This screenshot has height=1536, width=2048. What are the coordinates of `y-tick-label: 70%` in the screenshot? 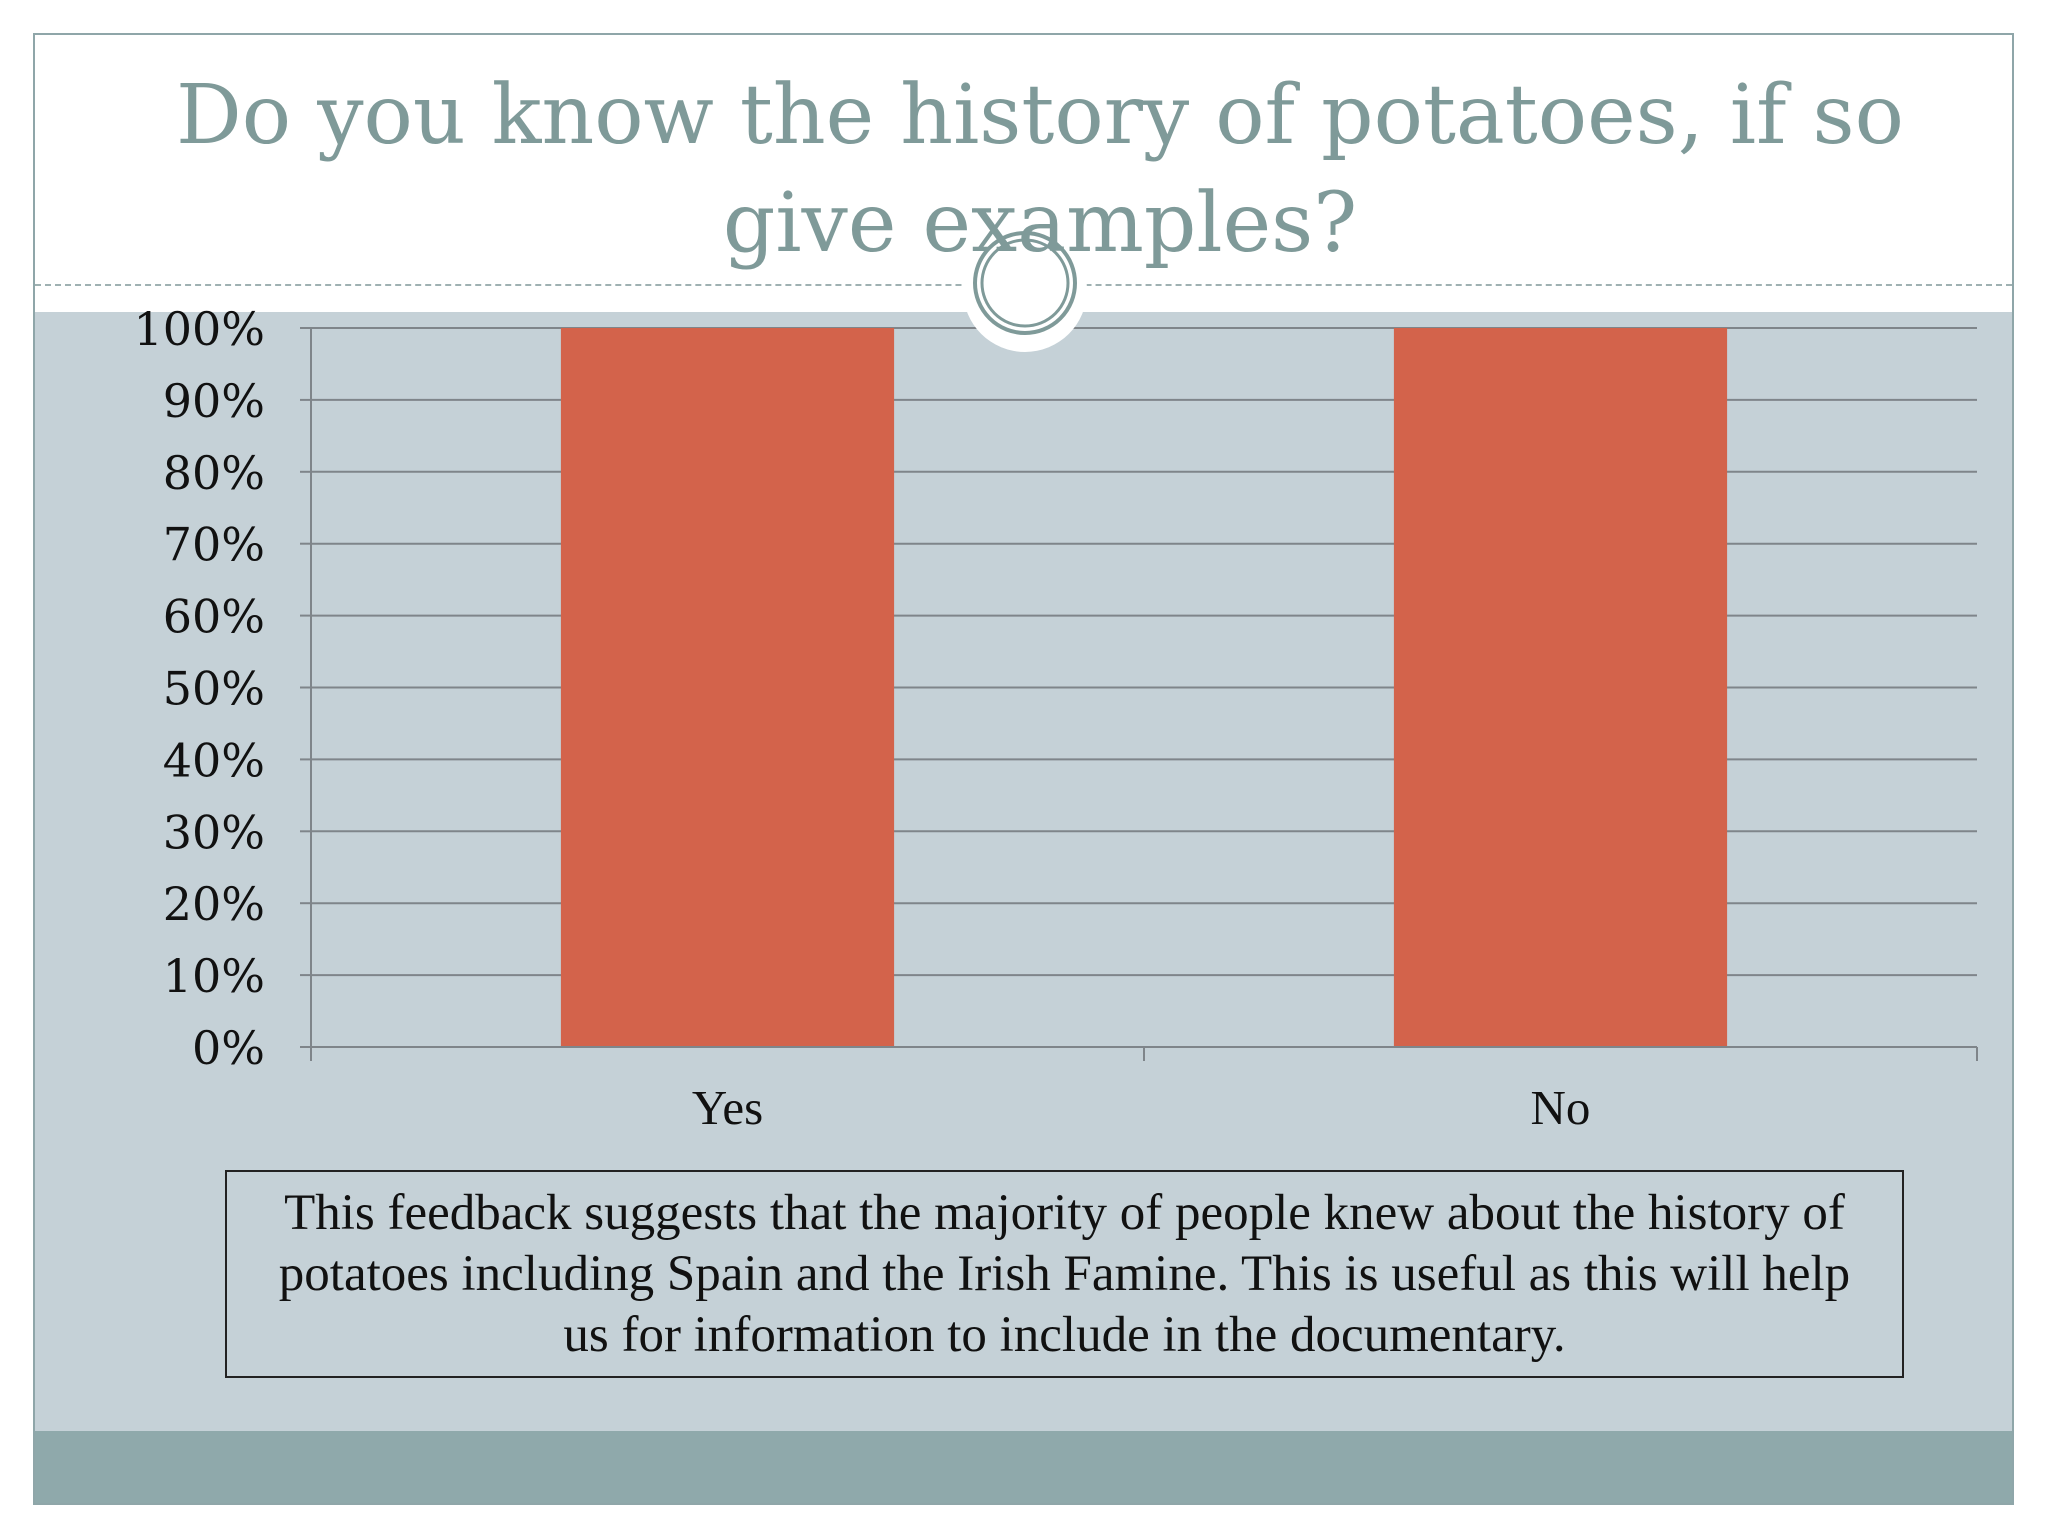 It's located at (214, 545).